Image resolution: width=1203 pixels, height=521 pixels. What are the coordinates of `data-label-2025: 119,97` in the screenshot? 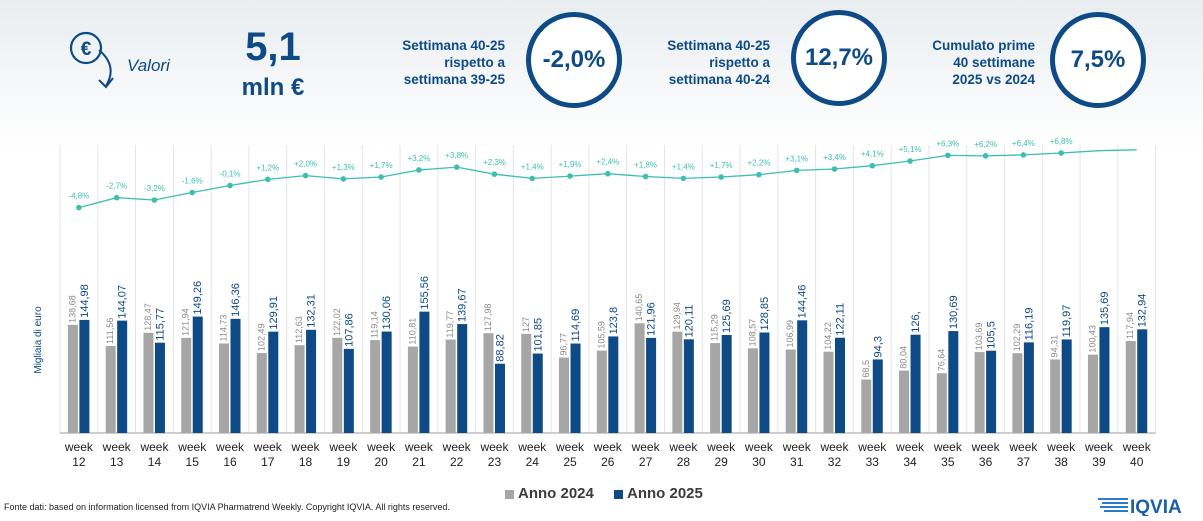 It's located at (1067, 321).